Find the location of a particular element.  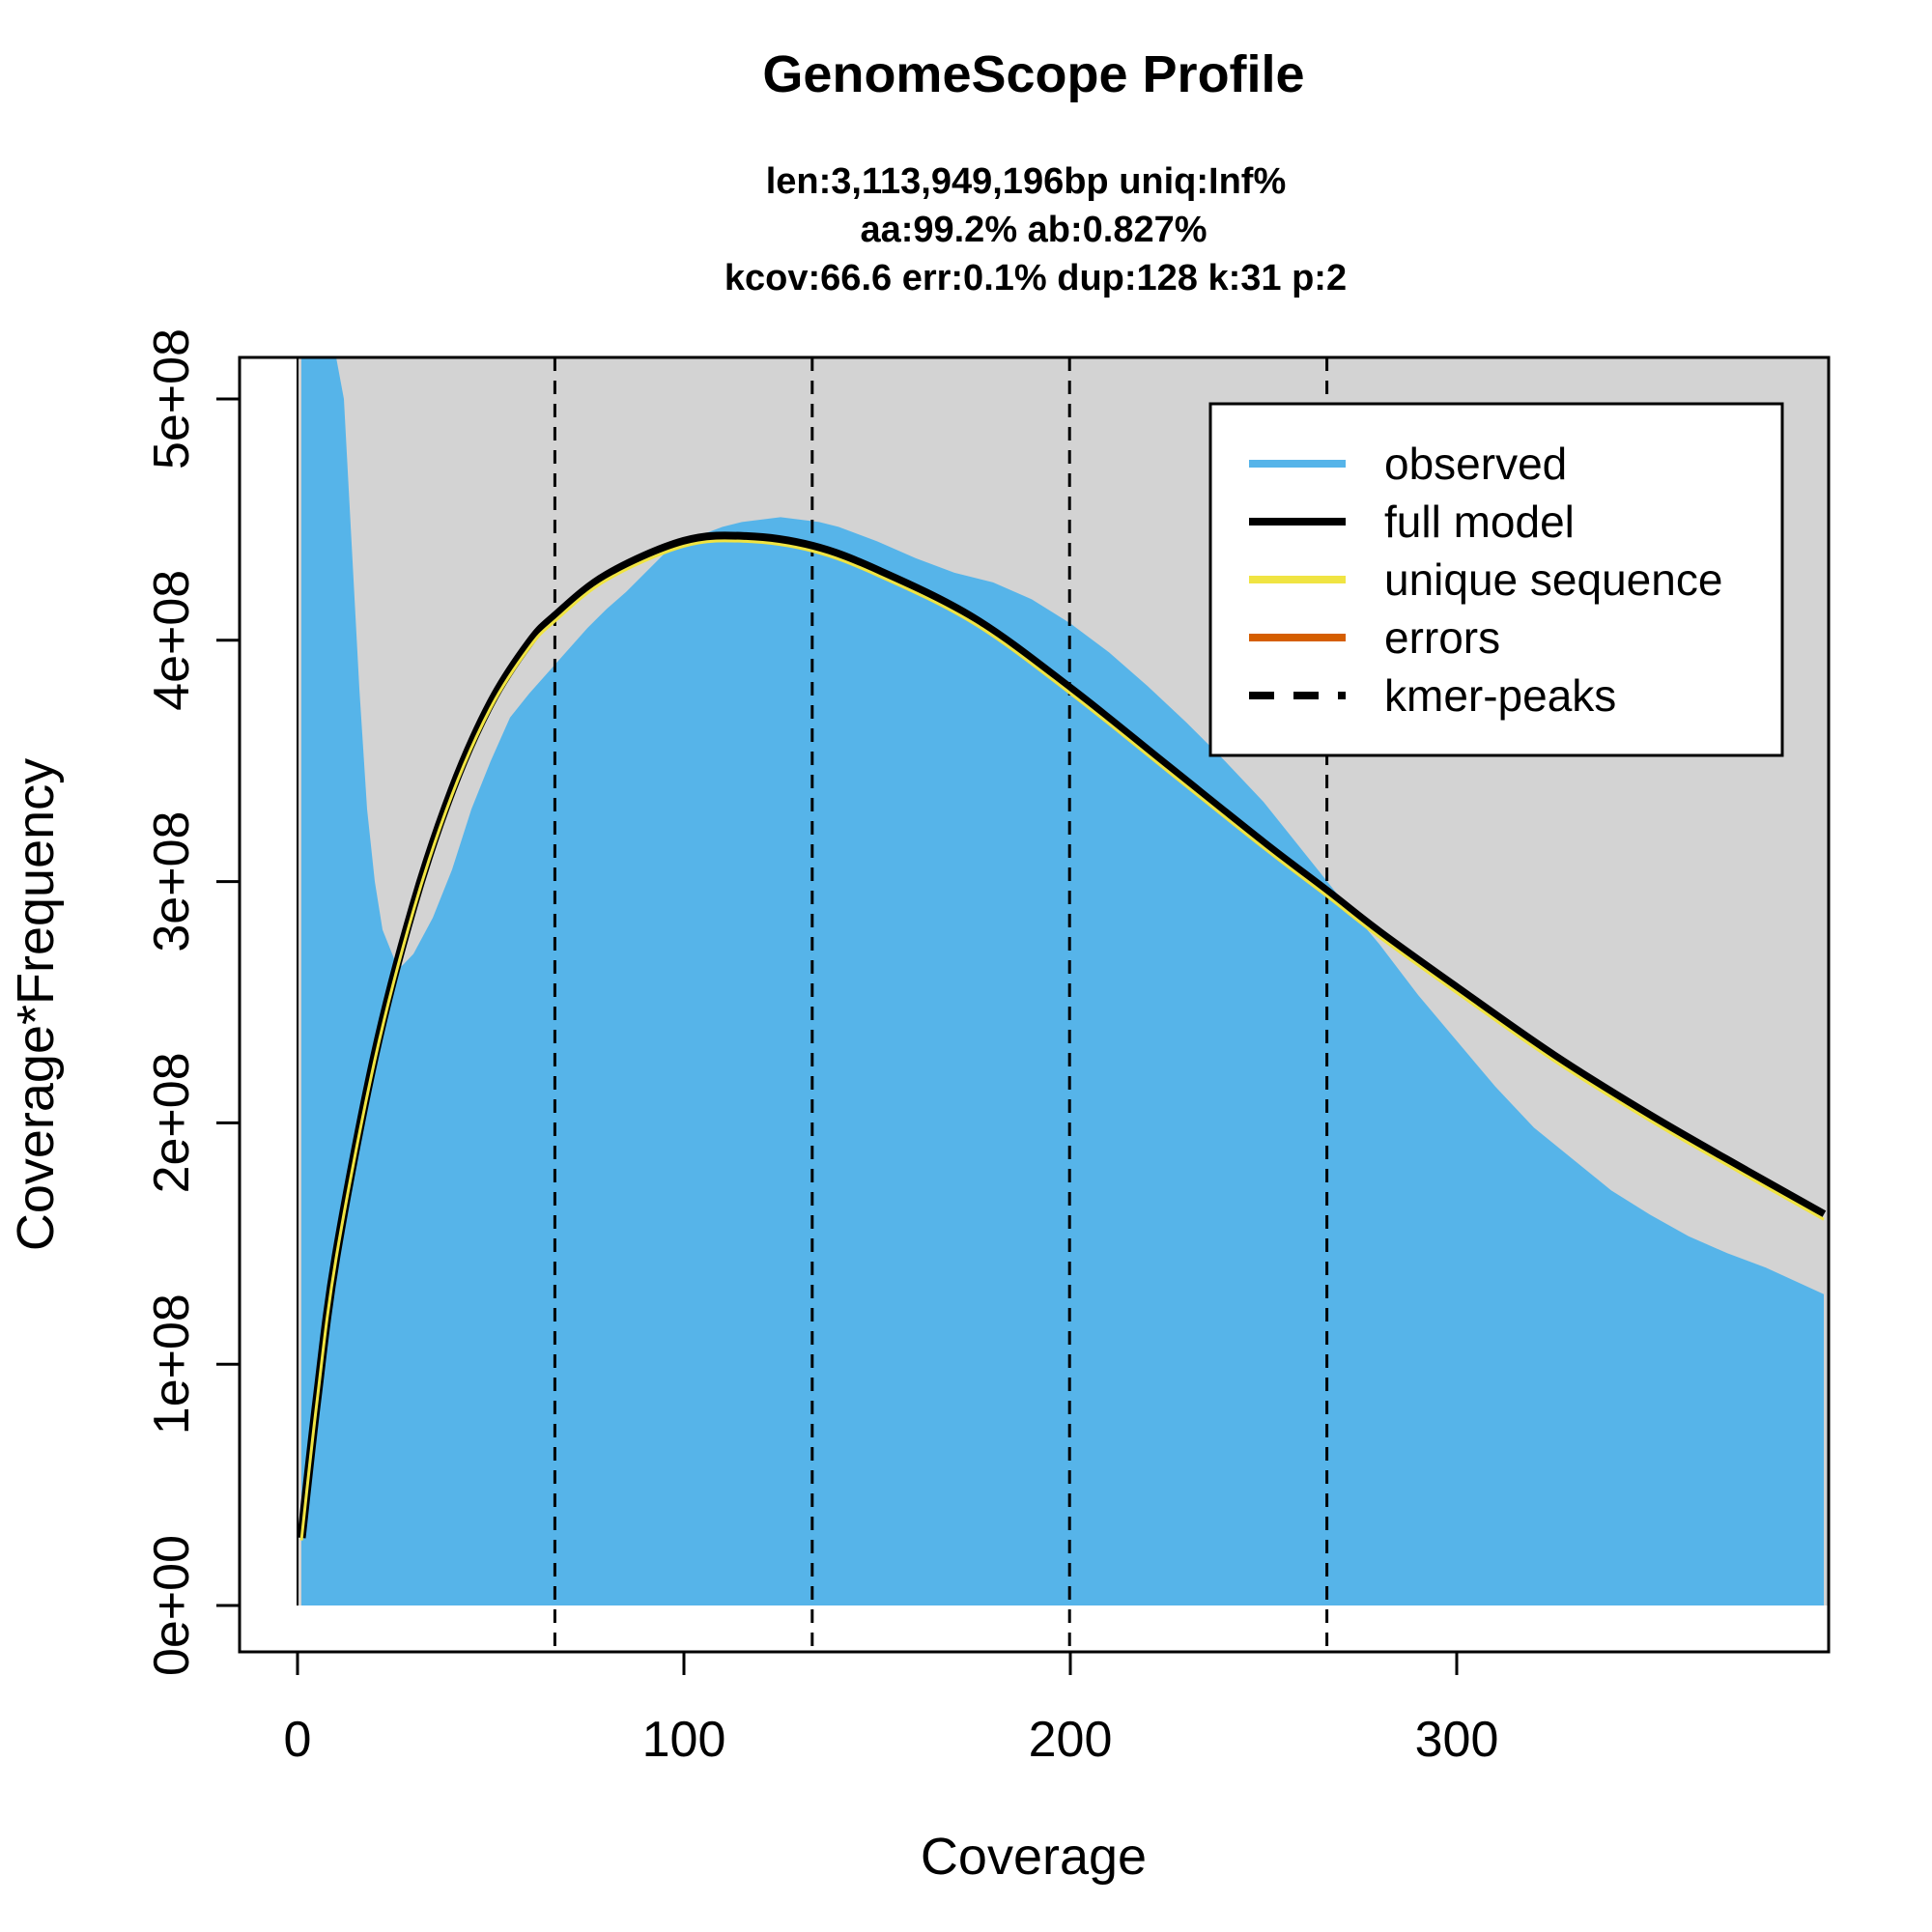

x-tick-label-200: 200 is located at coordinates (1071, 1740).